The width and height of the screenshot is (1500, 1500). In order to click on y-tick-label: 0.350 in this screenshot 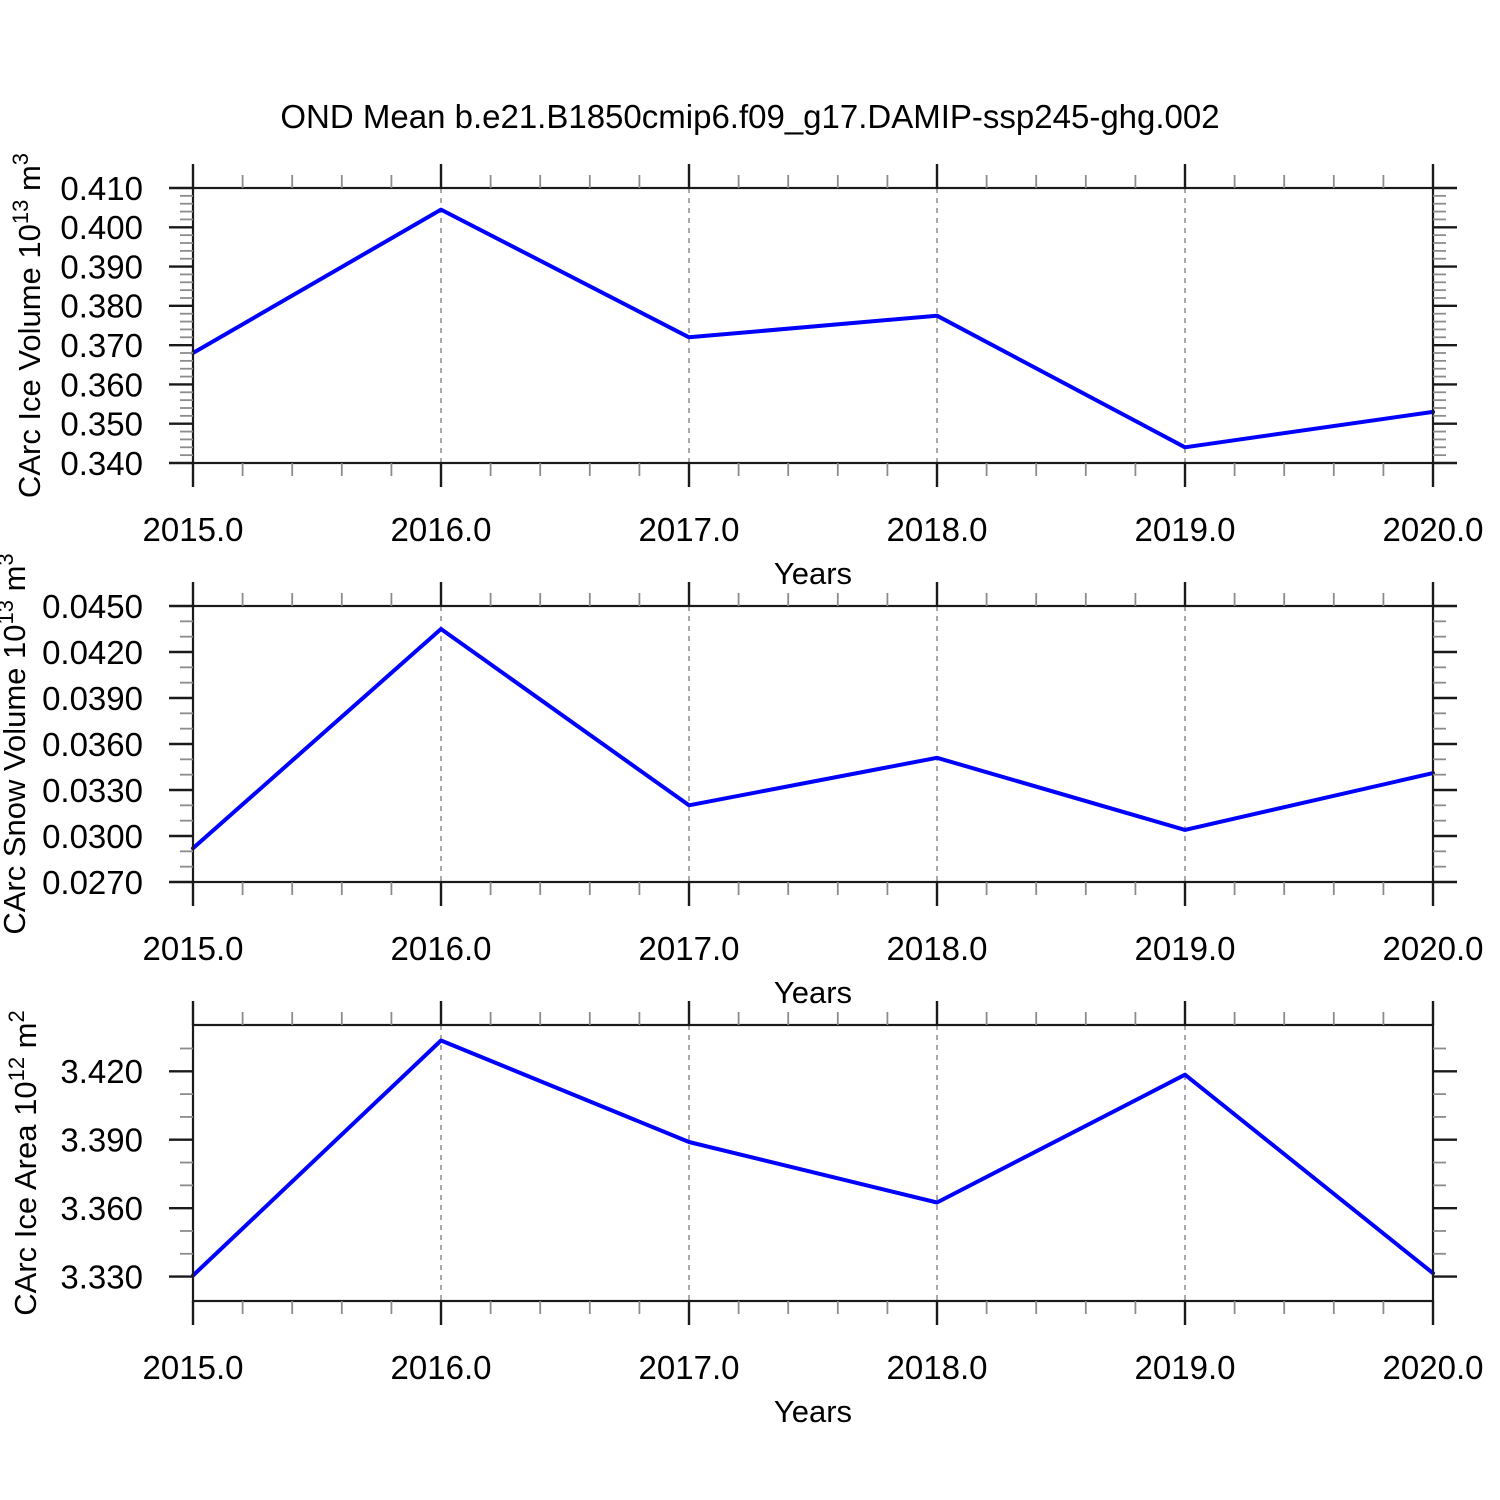, I will do `click(101, 424)`.